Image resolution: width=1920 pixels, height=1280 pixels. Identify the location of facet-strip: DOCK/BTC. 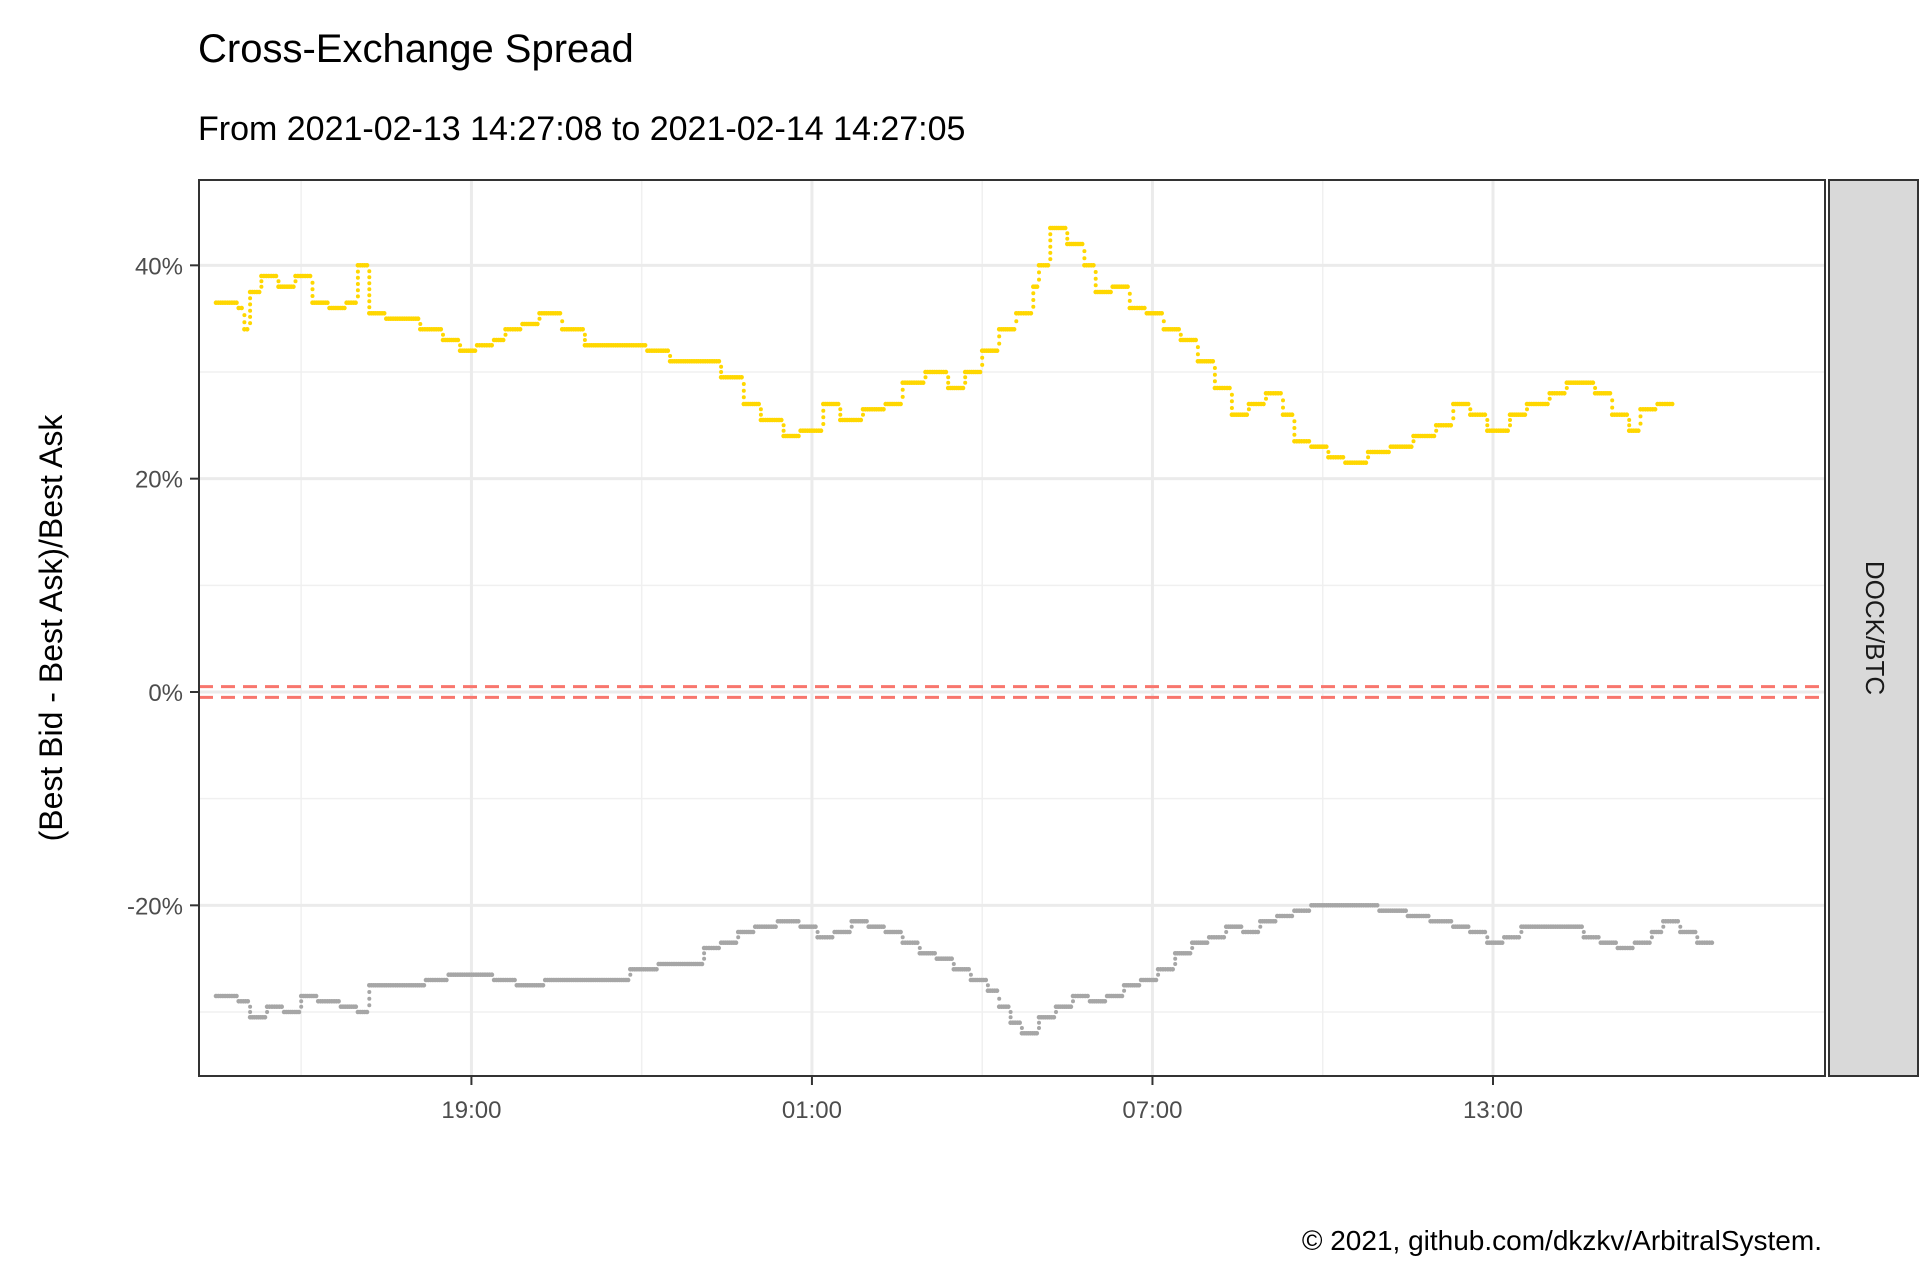
(1873, 628).